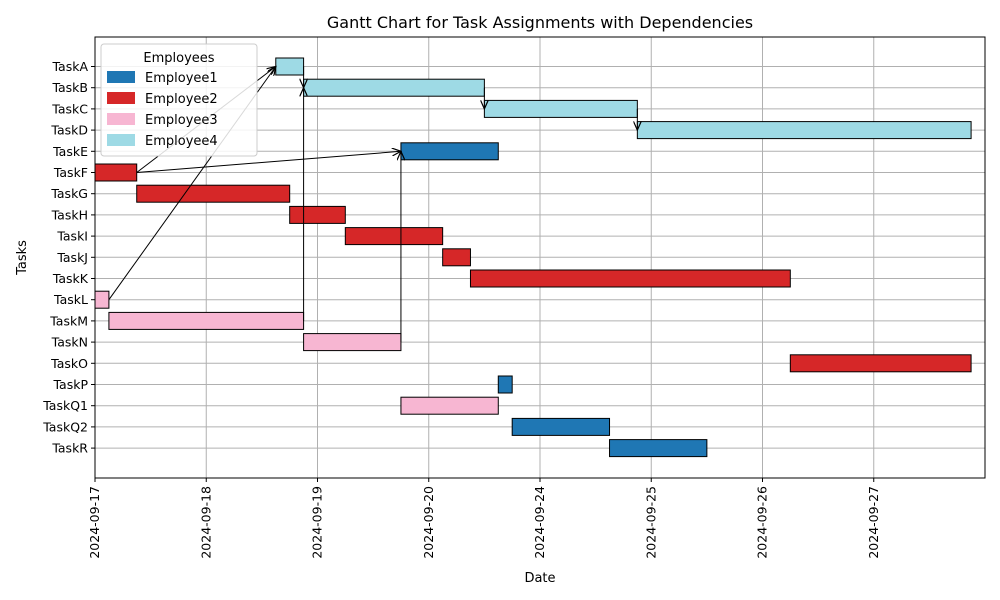 This screenshot has height=600, width=1000. Describe the element at coordinates (873, 522) in the screenshot. I see `x-tick-label: 2024-09-27` at that location.